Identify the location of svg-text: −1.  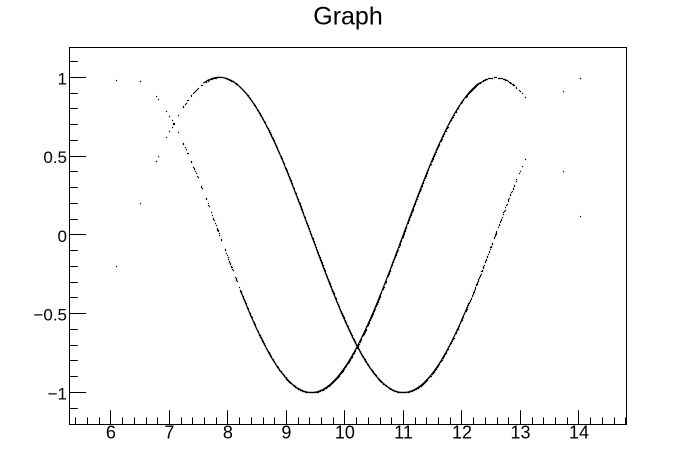
(57, 394).